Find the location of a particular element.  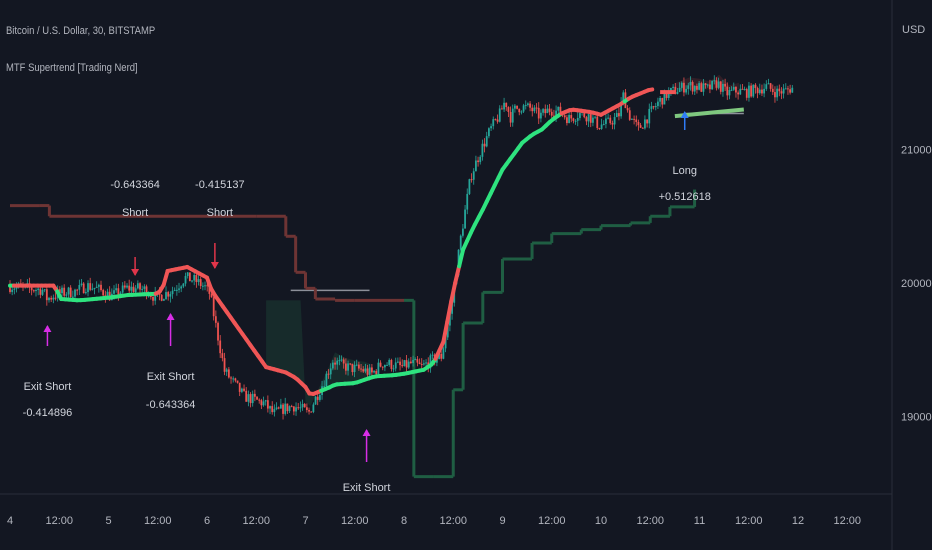

x-tick-label: 5 is located at coordinates (108, 521).